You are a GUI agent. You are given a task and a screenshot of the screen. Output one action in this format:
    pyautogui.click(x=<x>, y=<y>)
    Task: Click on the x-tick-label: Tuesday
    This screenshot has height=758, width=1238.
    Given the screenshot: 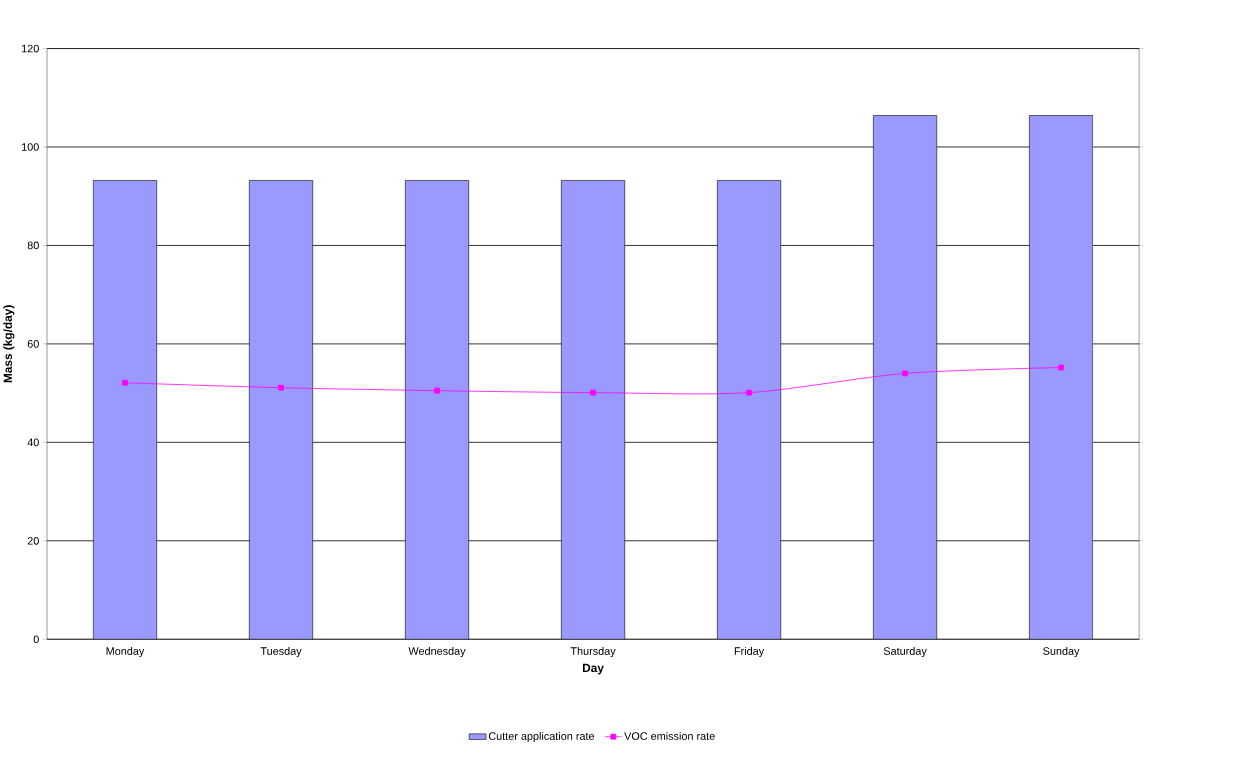 What is the action you would take?
    pyautogui.click(x=281, y=651)
    